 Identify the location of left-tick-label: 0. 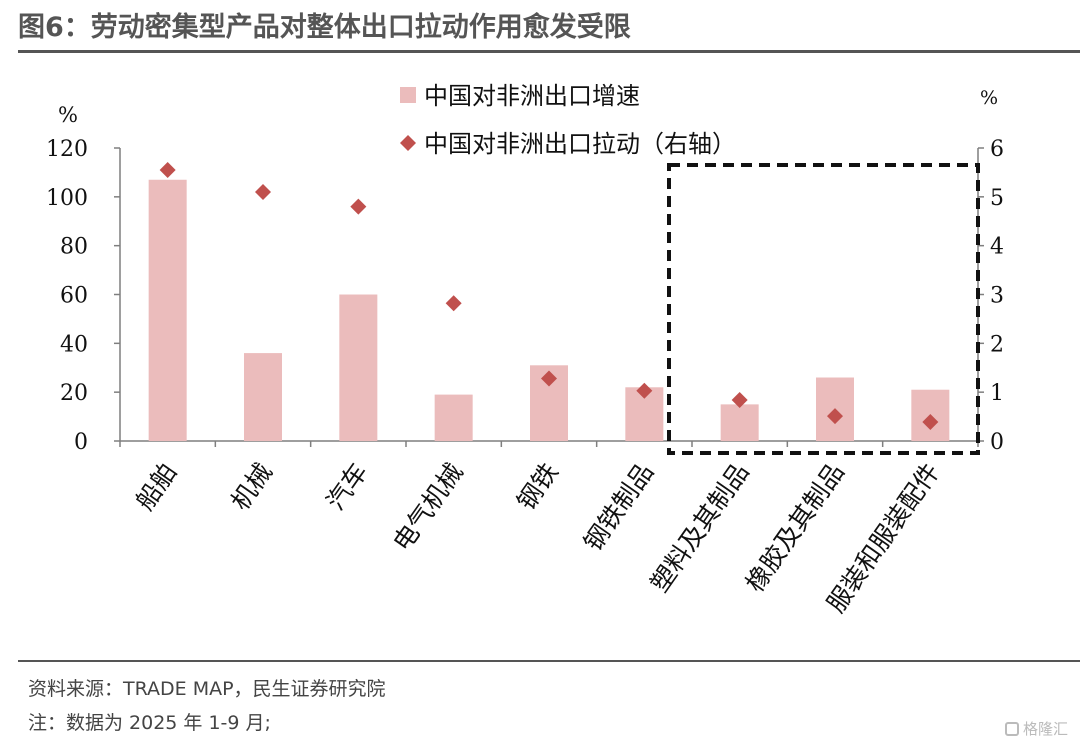
(81, 442).